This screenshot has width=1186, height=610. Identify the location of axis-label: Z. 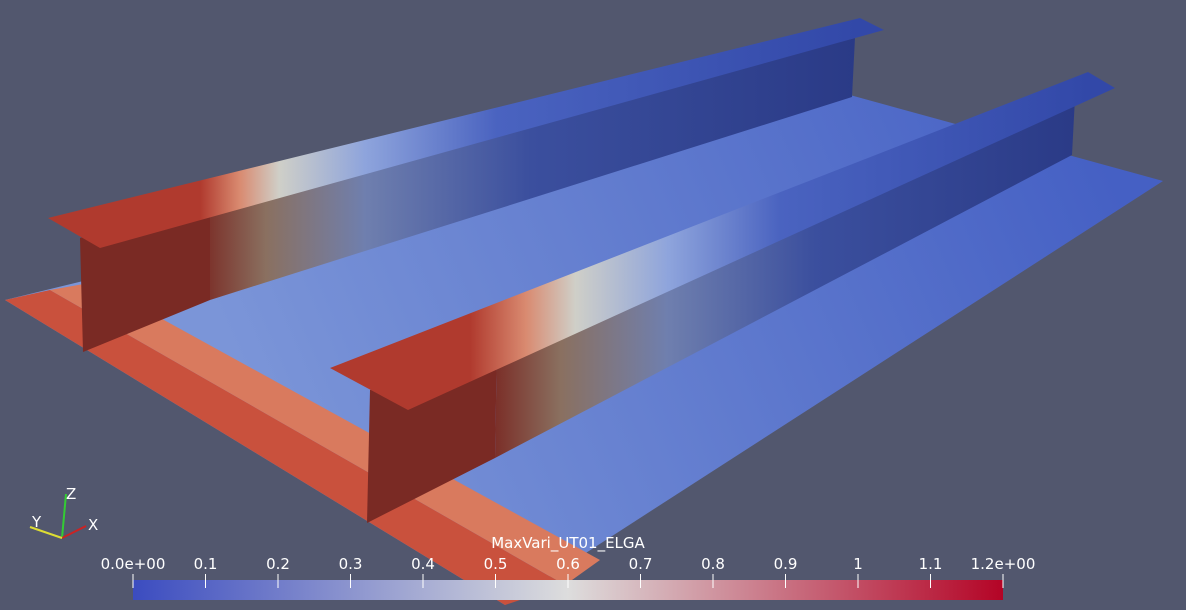
(71, 494).